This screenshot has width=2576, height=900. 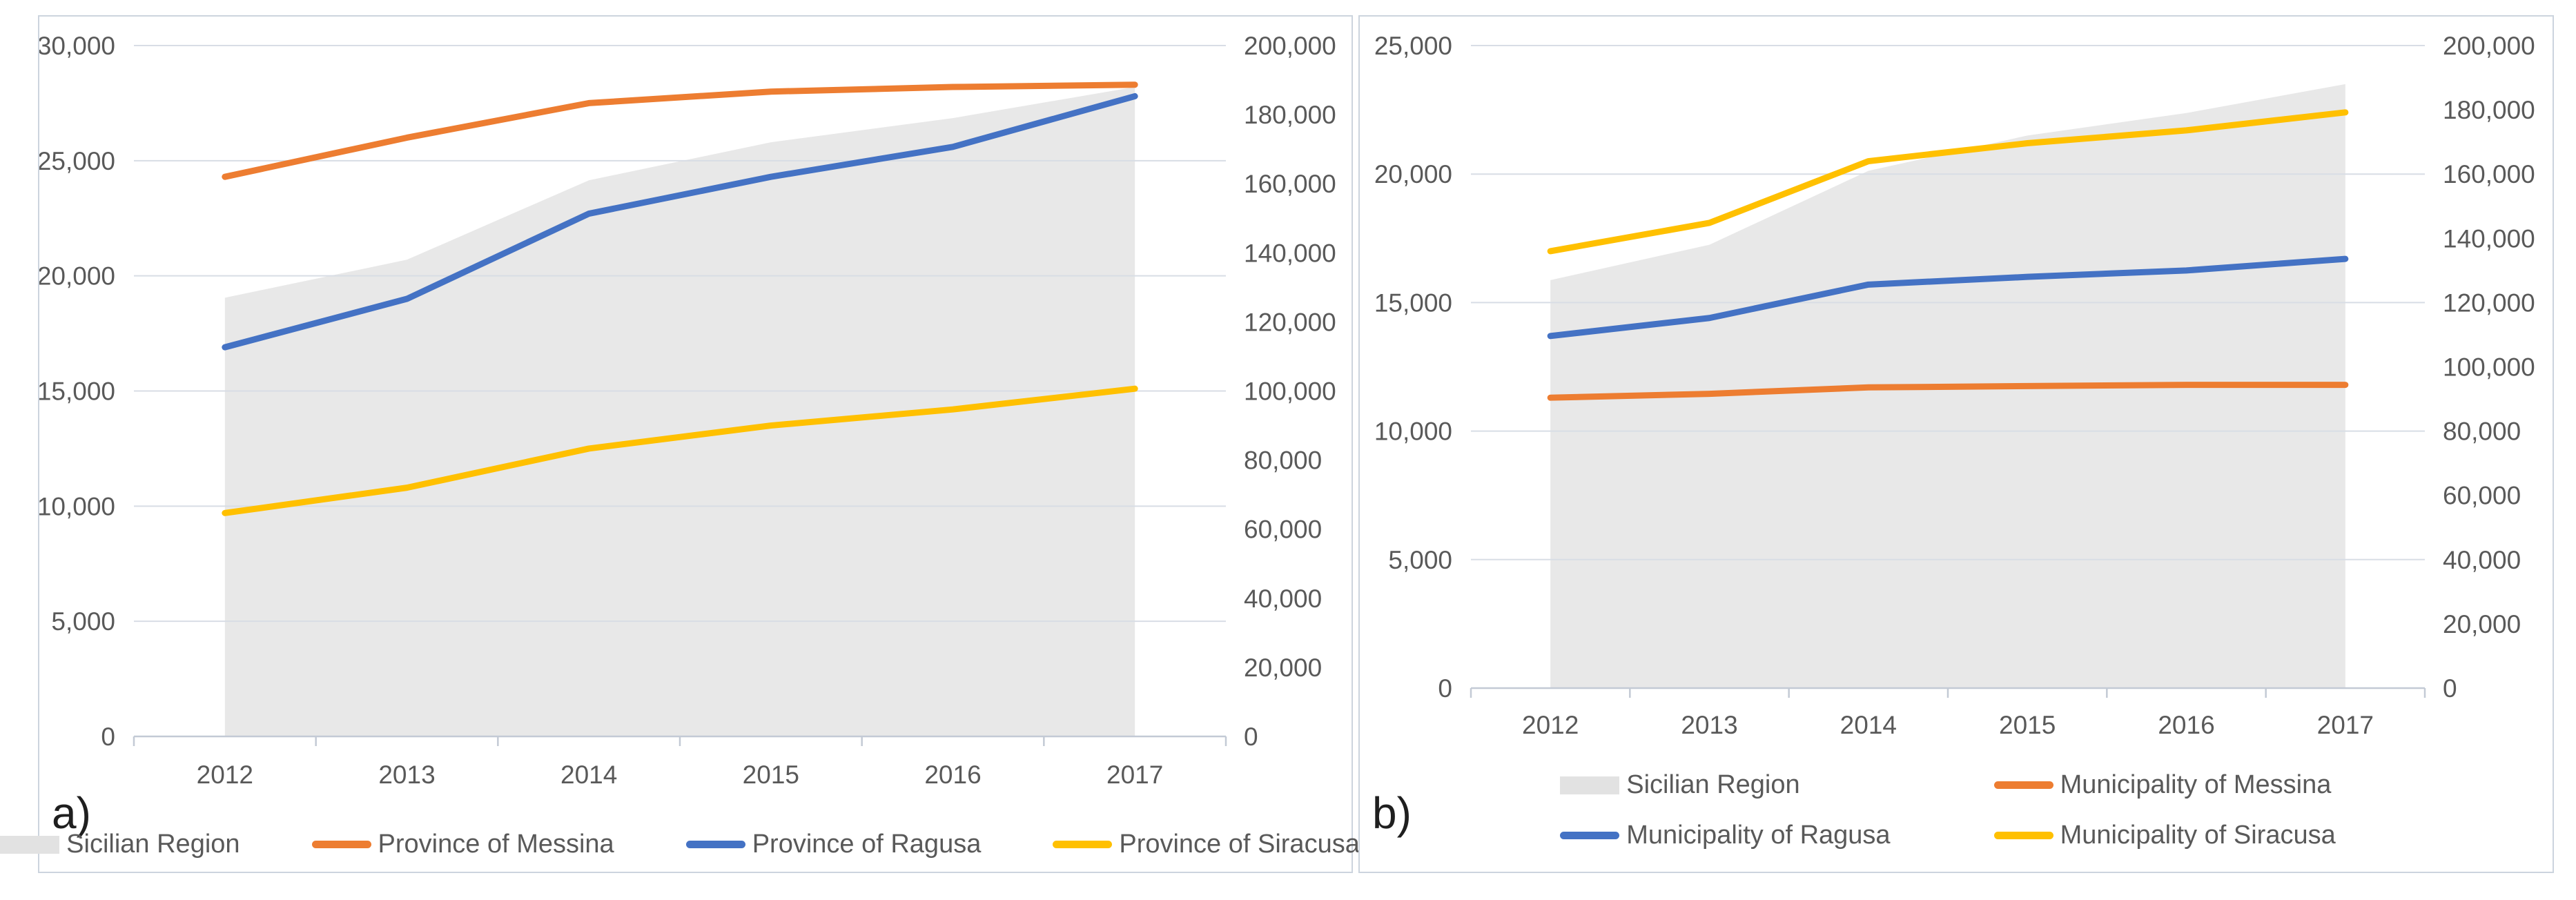 What do you see at coordinates (496, 844) in the screenshot?
I see `legend-label: Province of Messina` at bounding box center [496, 844].